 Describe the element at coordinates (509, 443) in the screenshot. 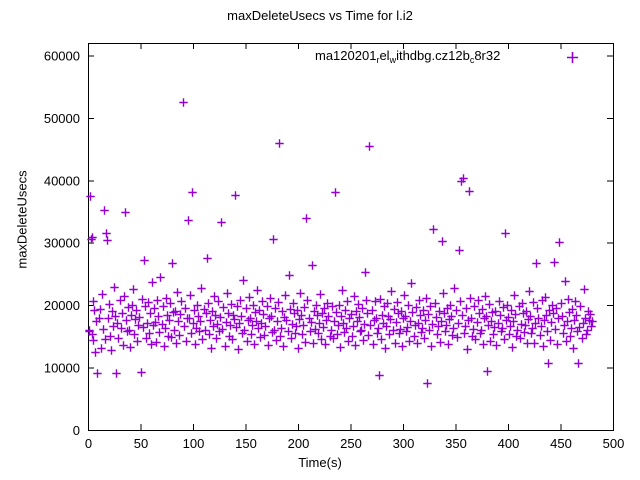

I see `x-tick-label: 400` at that location.